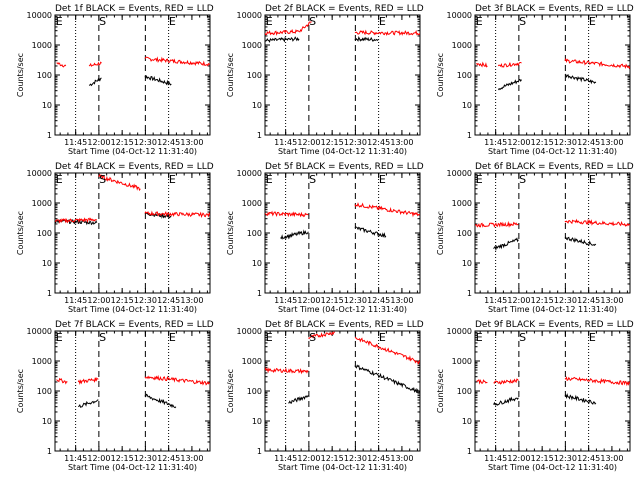  Describe the element at coordinates (344, 325) in the screenshot. I see `panel-title: Det 8f BLACK = Events, RED = LLD` at that location.